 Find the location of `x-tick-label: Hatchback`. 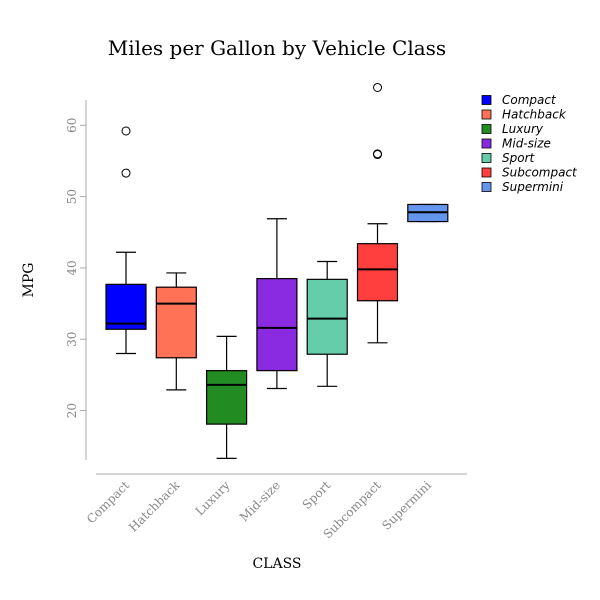

x-tick-label: Hatchback is located at coordinates (154, 506).